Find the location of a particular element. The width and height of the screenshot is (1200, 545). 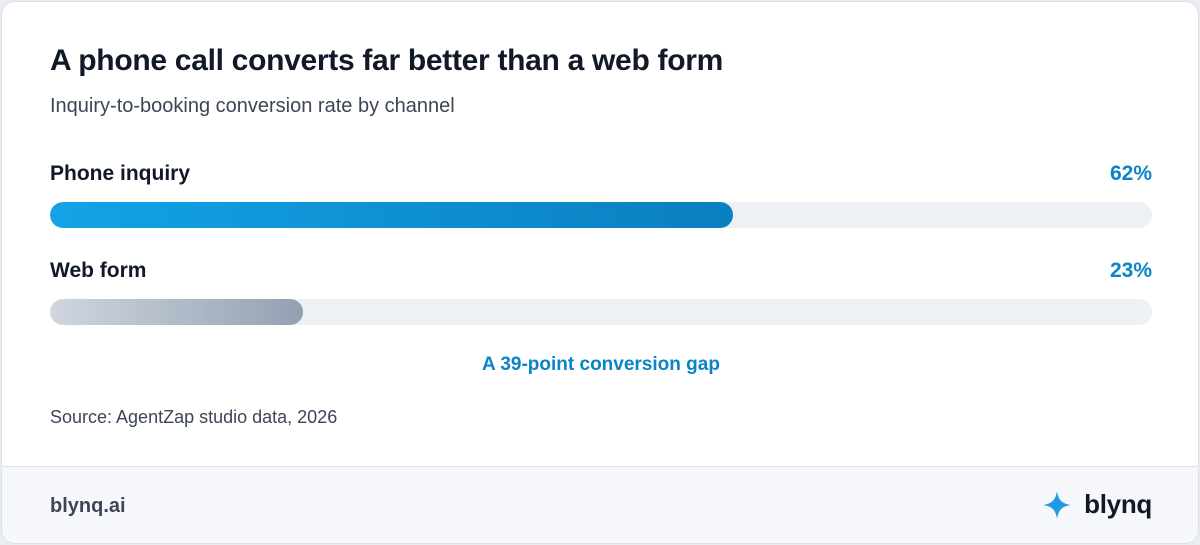

footer-url: blynq.ai is located at coordinates (88, 506).